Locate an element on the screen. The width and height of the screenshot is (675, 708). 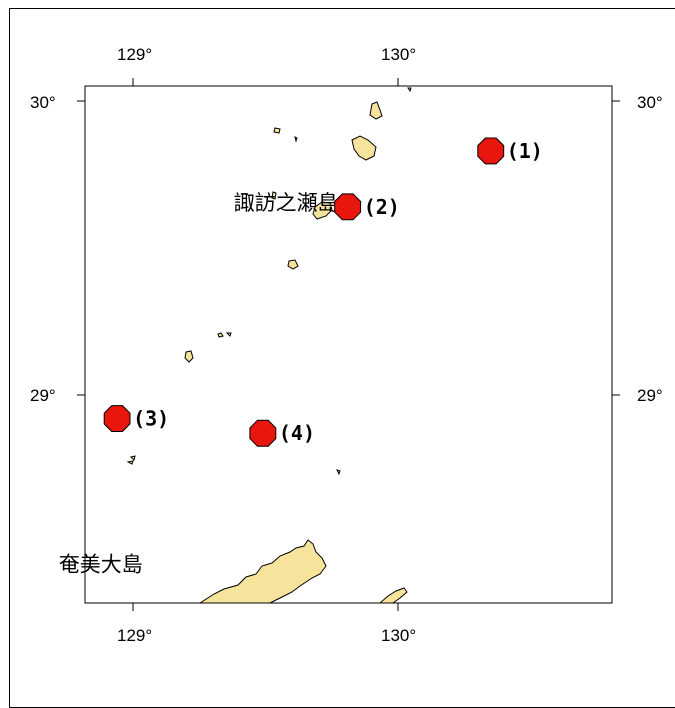
islet-i is located at coordinates (130, 462).